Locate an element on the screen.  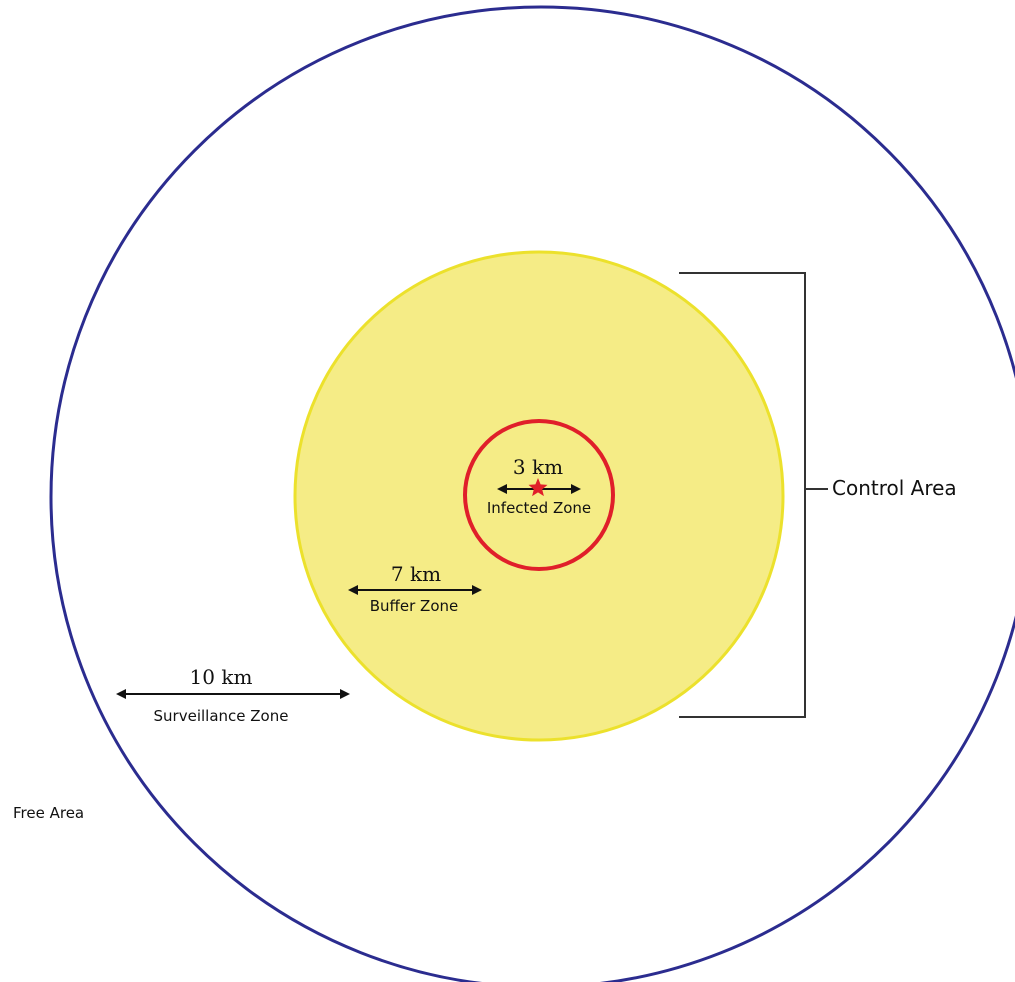
infected-zone-ring is located at coordinates (539, 495).